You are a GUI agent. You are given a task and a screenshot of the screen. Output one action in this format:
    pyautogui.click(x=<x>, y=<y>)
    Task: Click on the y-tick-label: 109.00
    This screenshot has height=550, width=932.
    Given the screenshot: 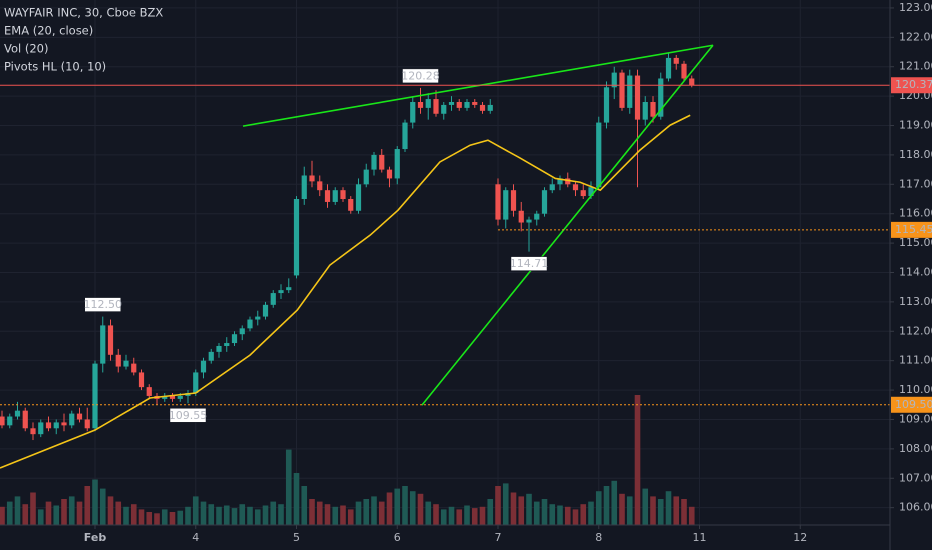 What is the action you would take?
    pyautogui.click(x=915, y=418)
    